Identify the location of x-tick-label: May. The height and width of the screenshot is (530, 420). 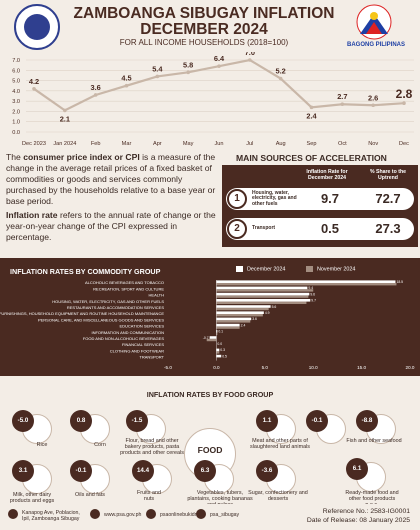
(188, 144).